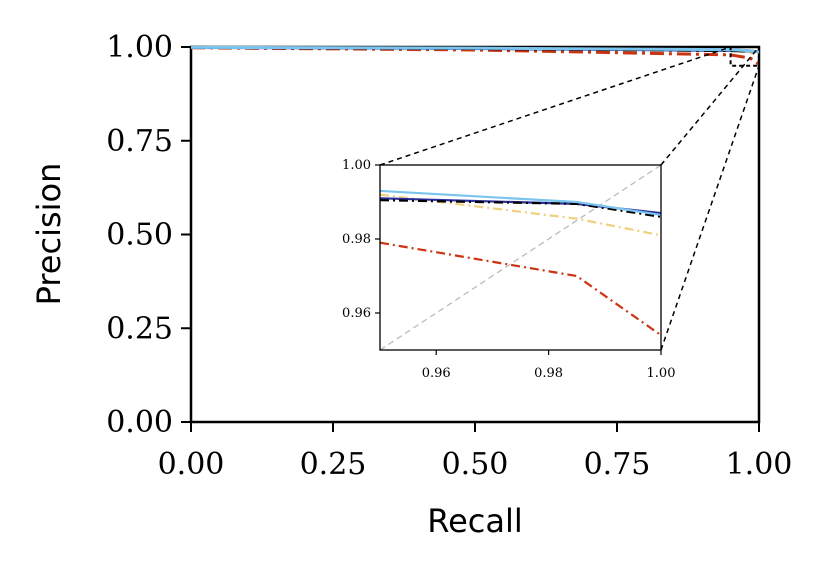 The height and width of the screenshot is (576, 830). I want to click on y-tick-label: 0.75, so click(139, 141).